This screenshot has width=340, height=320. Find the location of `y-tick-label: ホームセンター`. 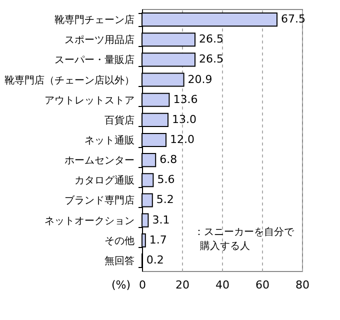

y-tick-label: ホームセンター is located at coordinates (99, 161).